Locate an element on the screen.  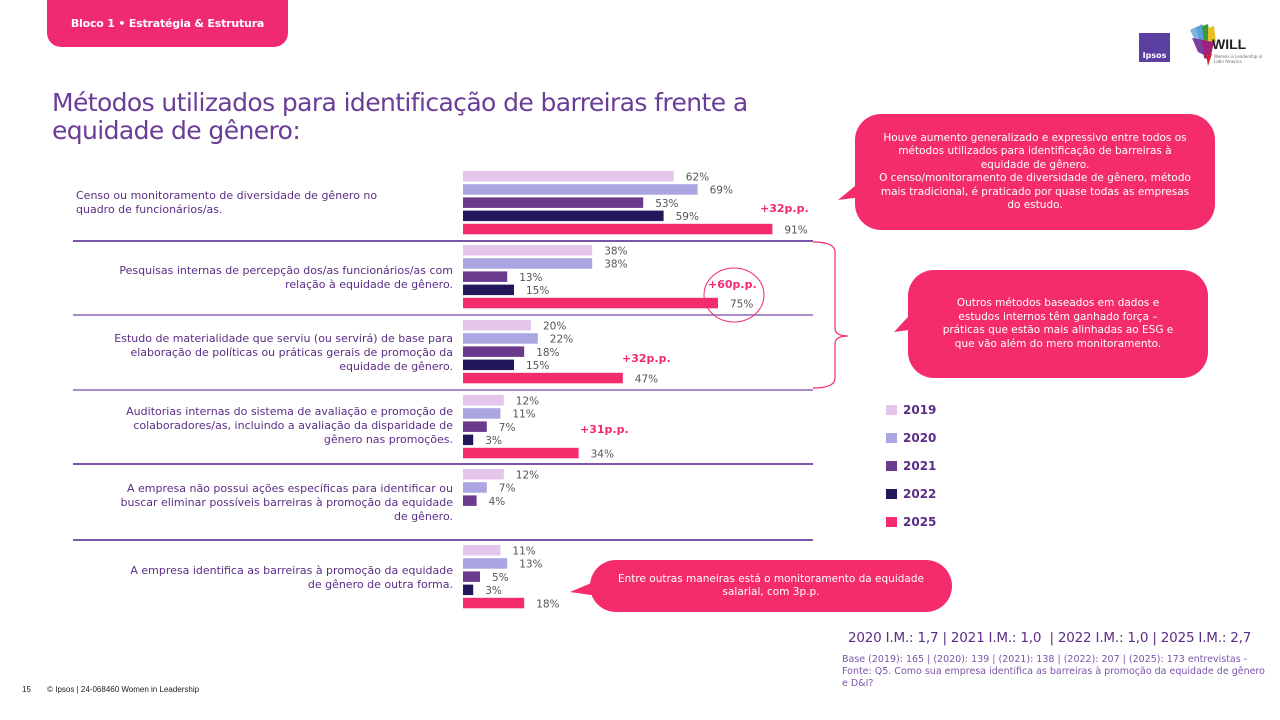
bar-2019-cat5 is located at coordinates (482, 550).